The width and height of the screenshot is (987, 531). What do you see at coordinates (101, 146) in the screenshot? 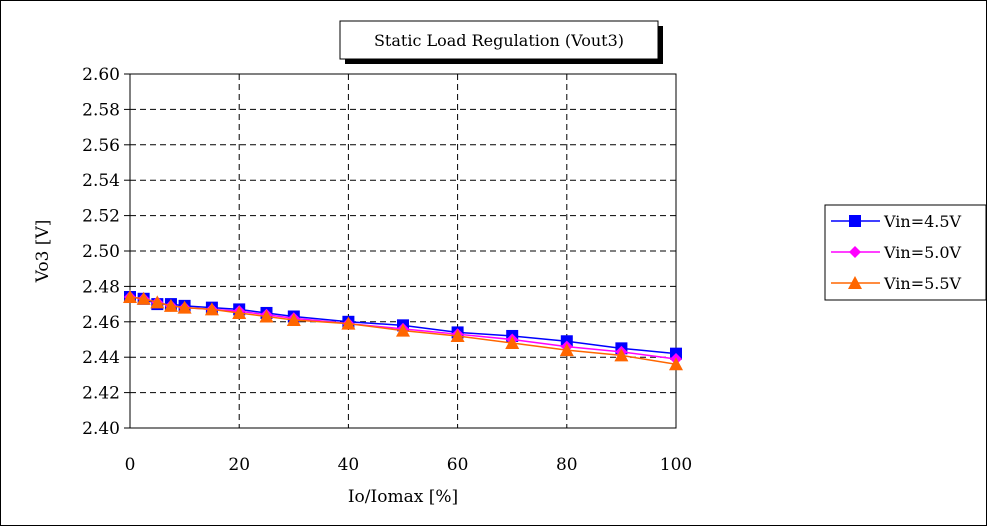
I see `y-tick-label: 2.56` at bounding box center [101, 146].